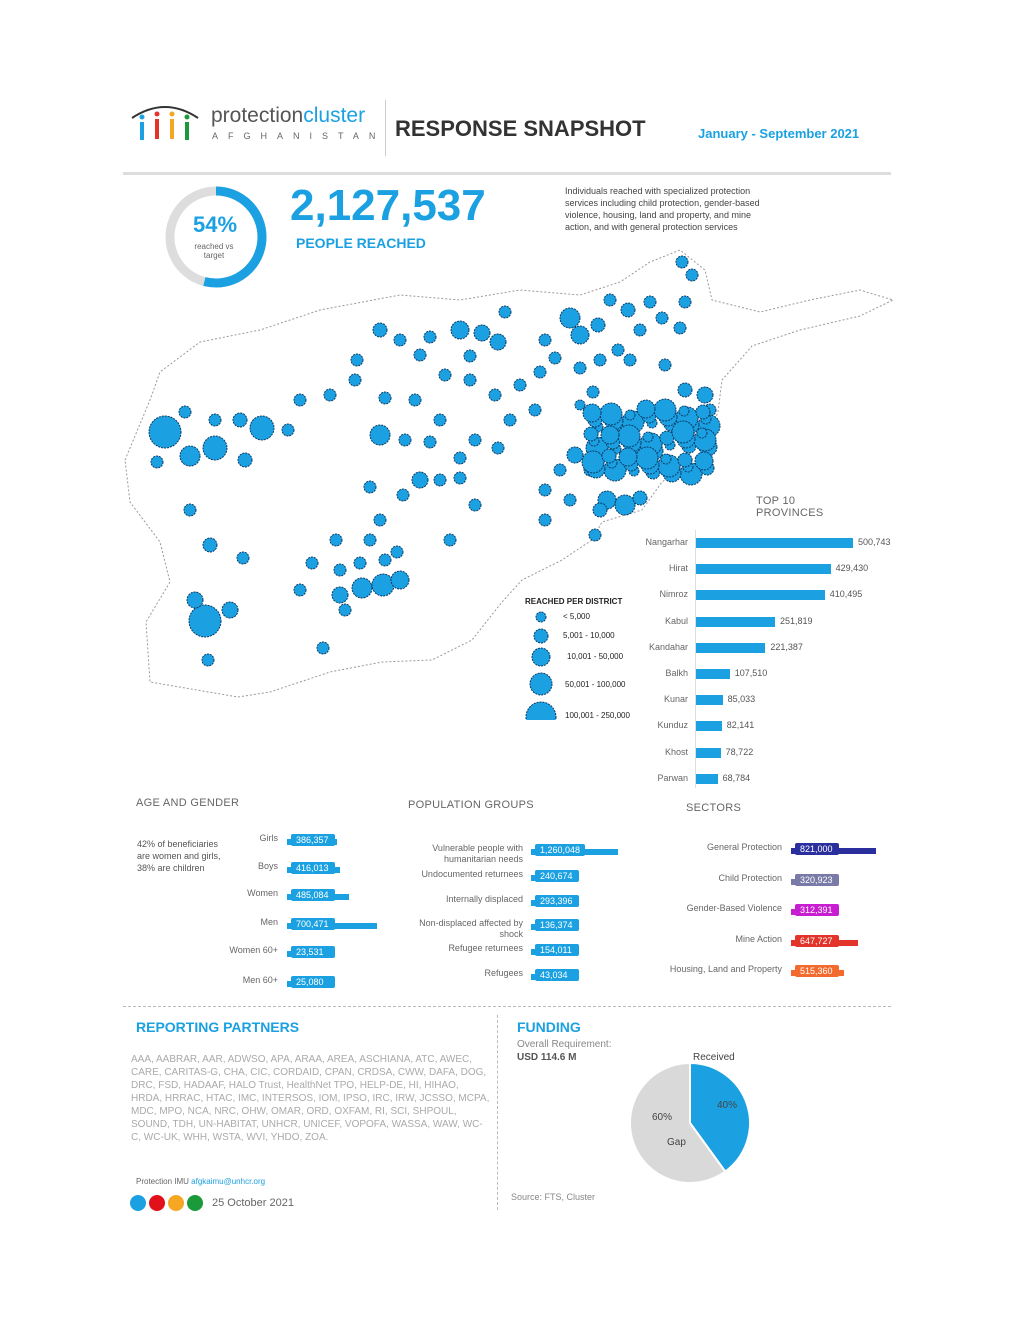  What do you see at coordinates (779, 133) in the screenshot?
I see `reporting-period: January - September 2021` at bounding box center [779, 133].